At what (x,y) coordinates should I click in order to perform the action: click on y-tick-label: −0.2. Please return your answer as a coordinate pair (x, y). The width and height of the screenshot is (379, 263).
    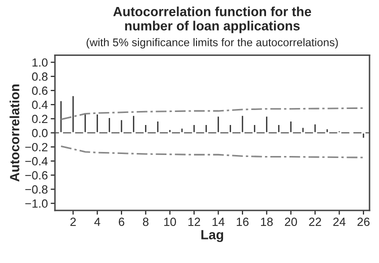
    Looking at the image, I should click on (36, 147).